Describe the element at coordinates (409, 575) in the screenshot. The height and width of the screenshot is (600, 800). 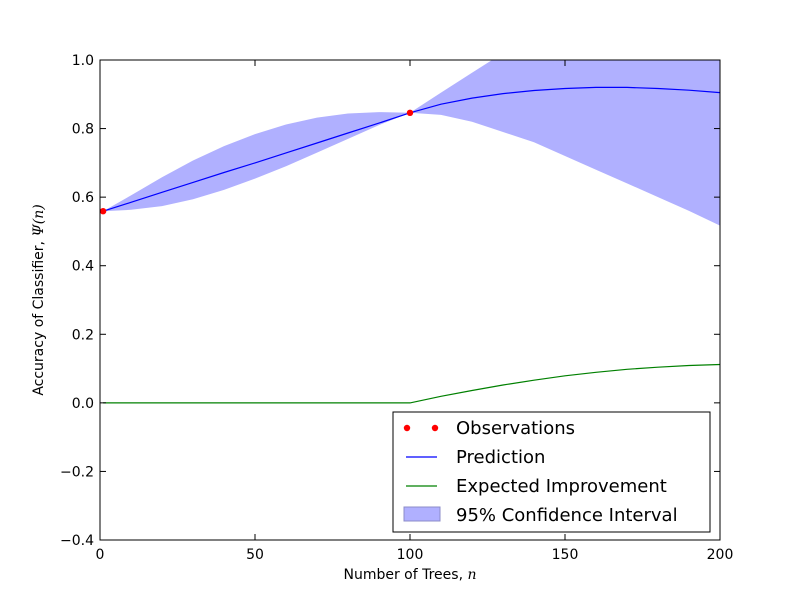
I see `x-axis-label: Number of Trees, n` at that location.